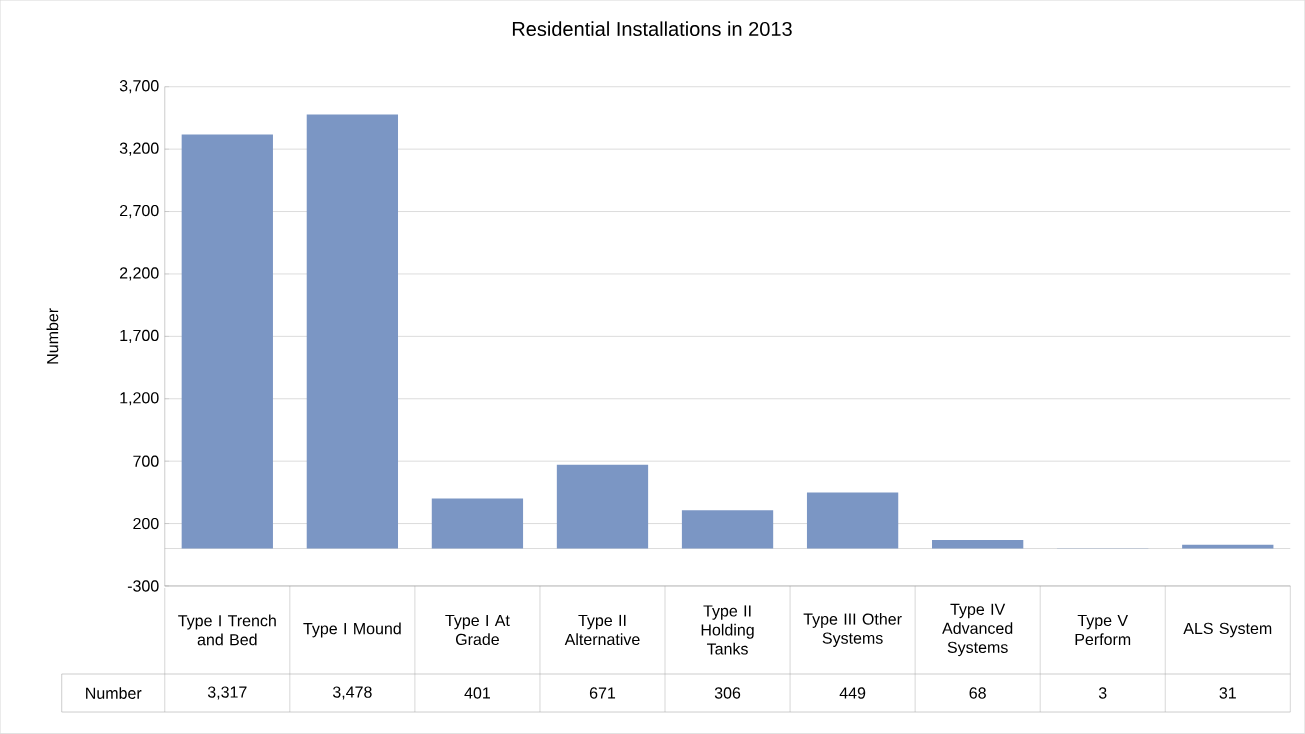  I want to click on data-label: 3, so click(1102, 693).